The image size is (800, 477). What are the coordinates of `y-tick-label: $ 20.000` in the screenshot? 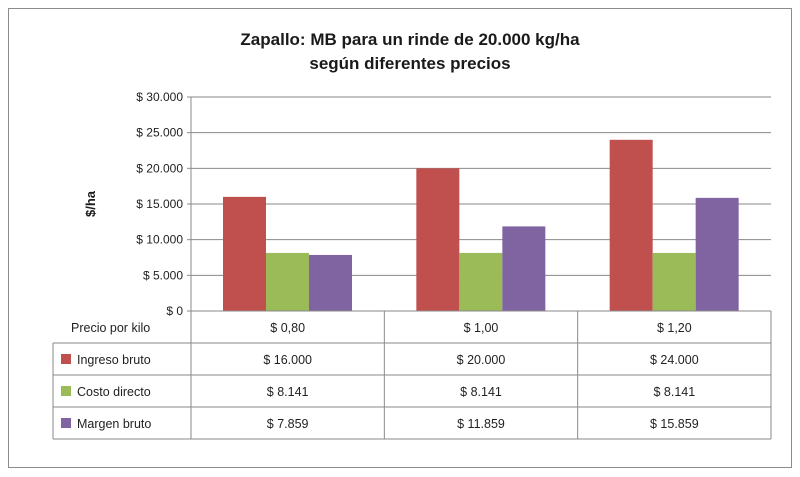 It's located at (159, 168).